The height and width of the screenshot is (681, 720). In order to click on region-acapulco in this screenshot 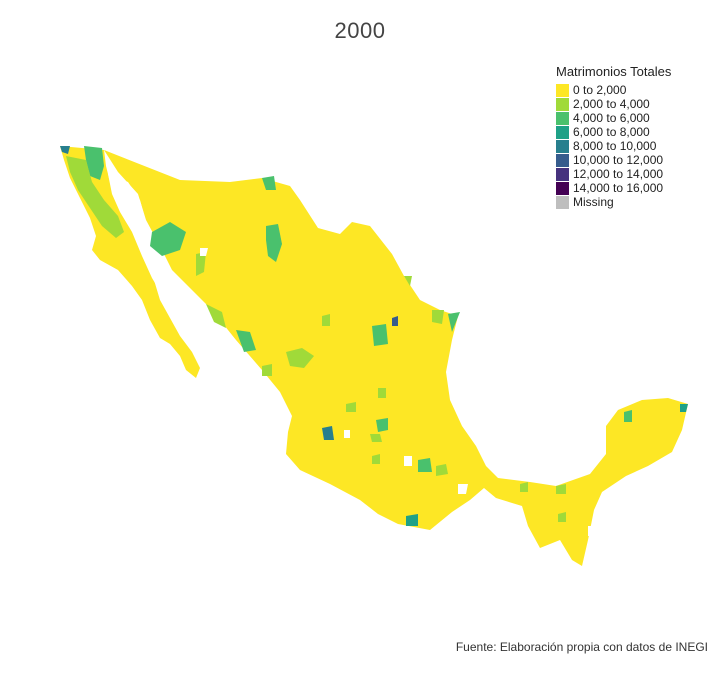, I will do `click(412, 520)`.